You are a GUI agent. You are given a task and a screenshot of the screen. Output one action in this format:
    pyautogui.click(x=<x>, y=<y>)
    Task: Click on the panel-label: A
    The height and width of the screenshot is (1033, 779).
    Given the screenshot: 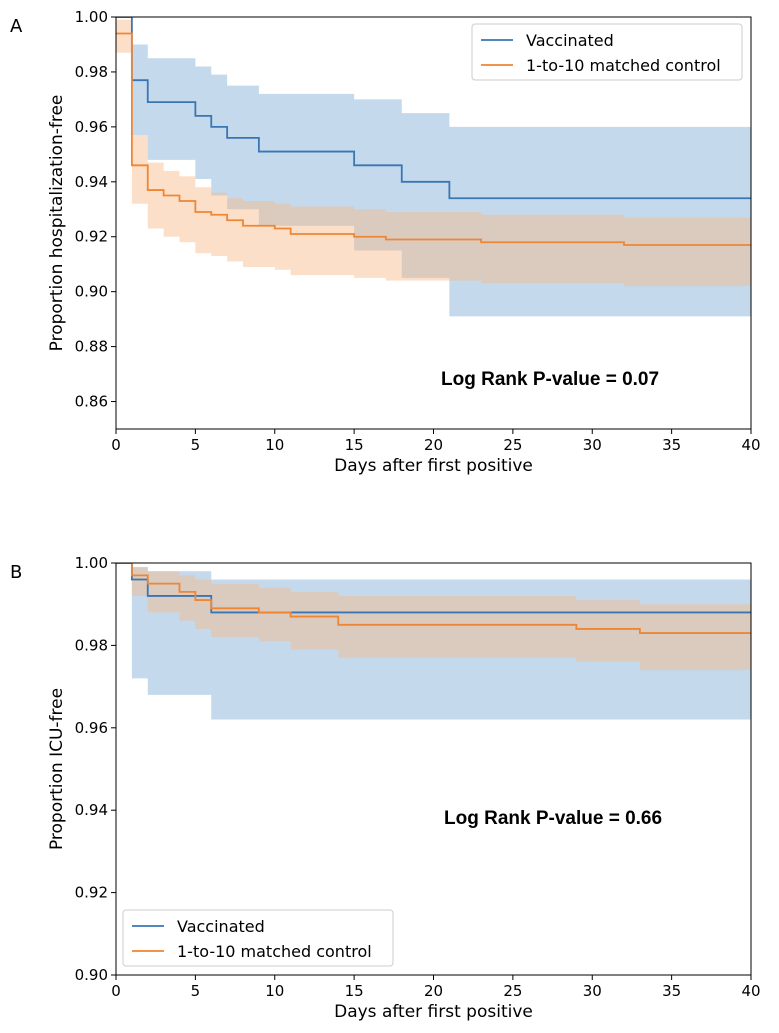 What is the action you would take?
    pyautogui.click(x=16, y=26)
    